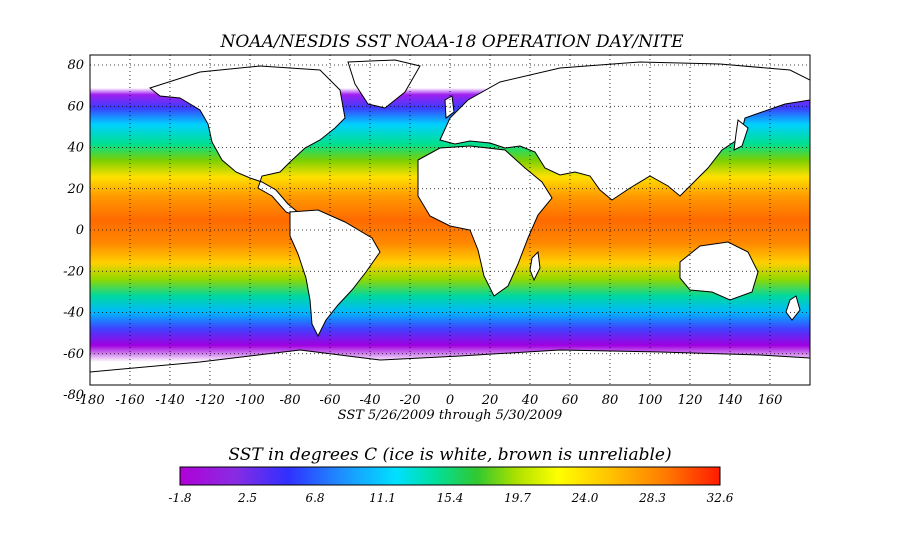  Describe the element at coordinates (73, 271) in the screenshot. I see `lat-tick-label: -20` at that location.